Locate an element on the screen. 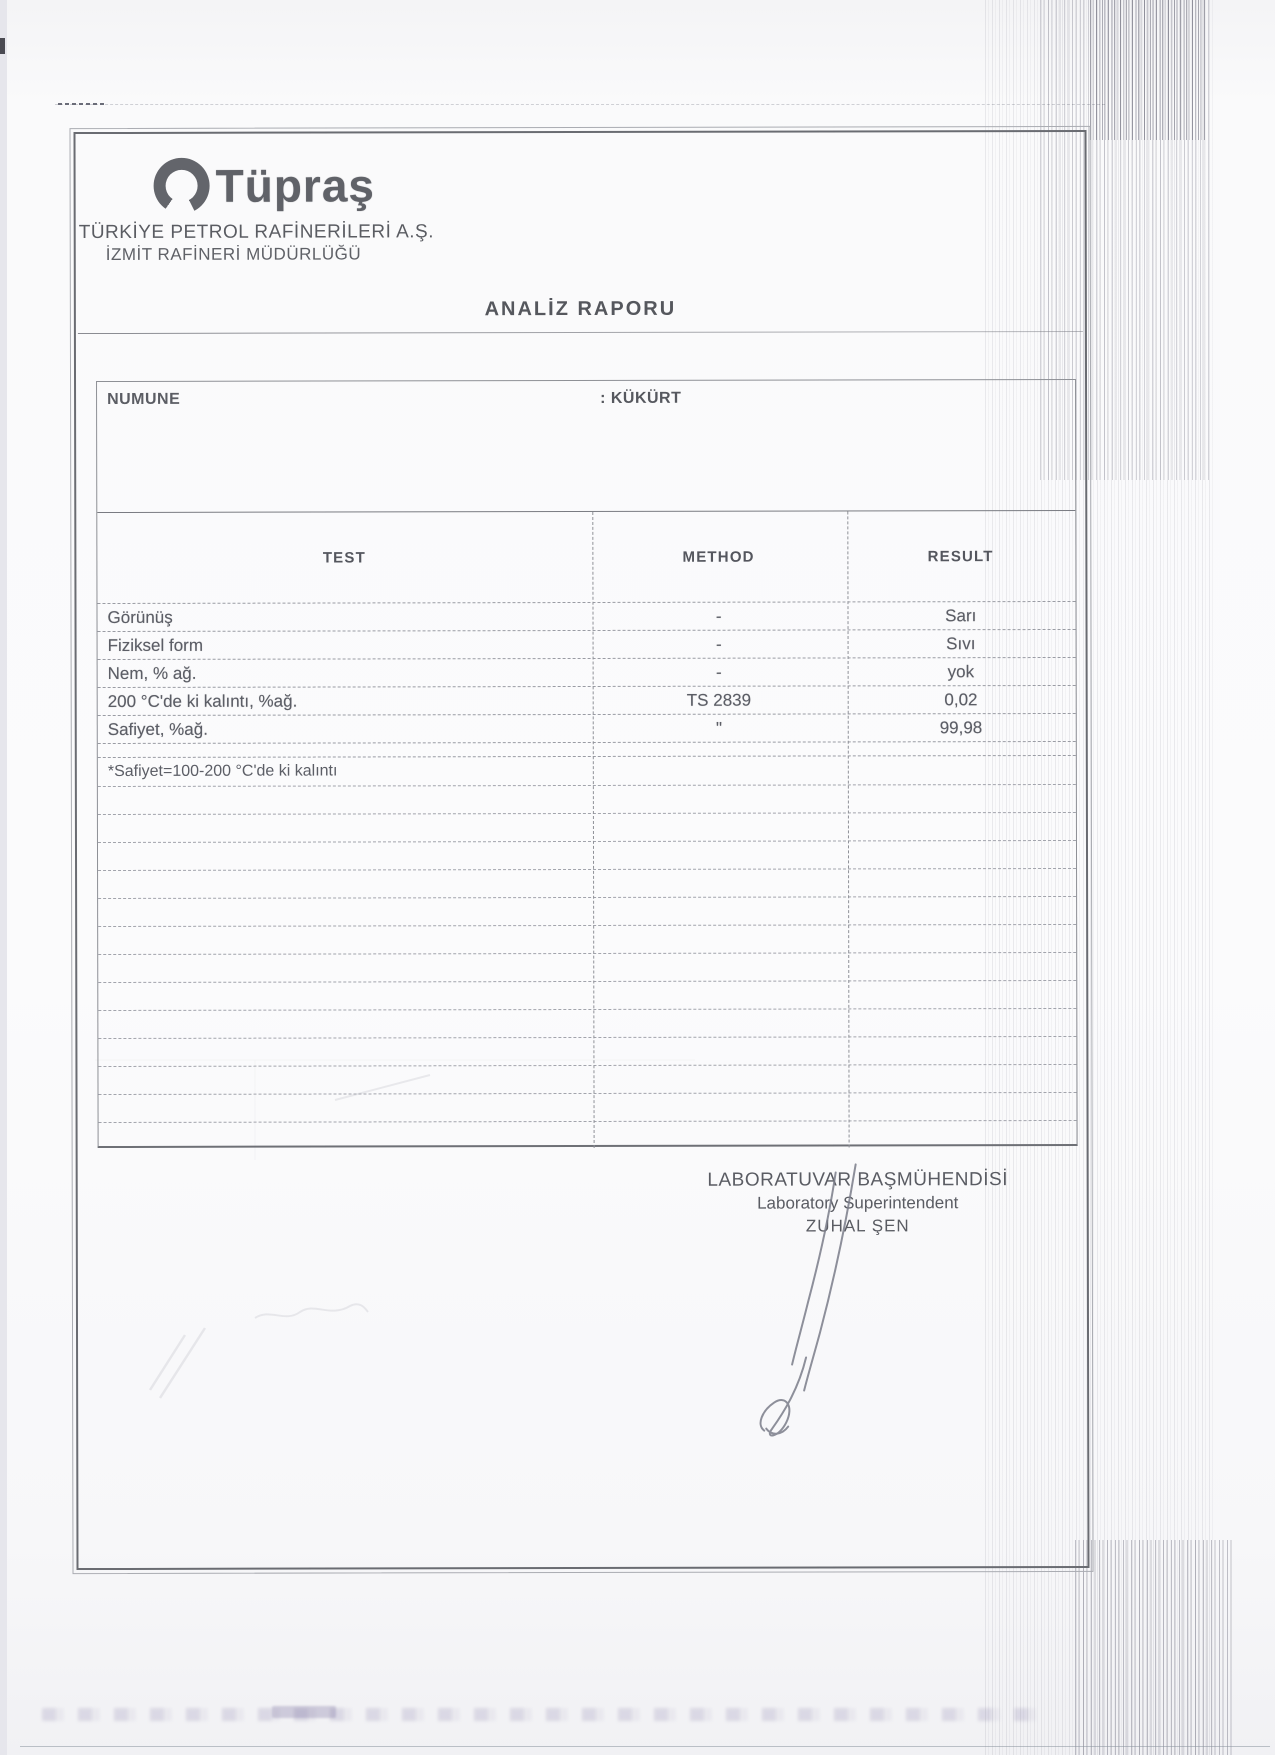  scan-artifact-dash is located at coordinates (82, 104).